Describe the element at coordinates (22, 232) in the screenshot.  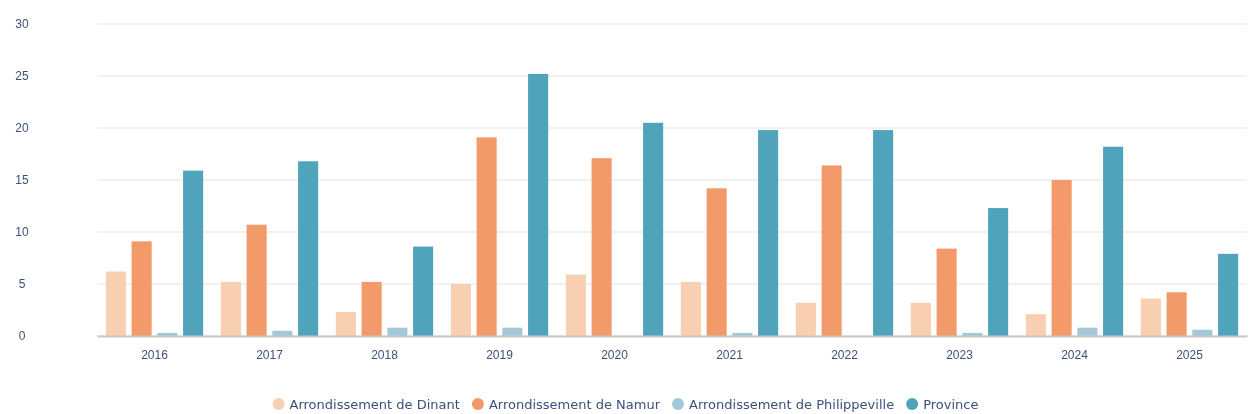
I see `y-tick-label: 10` at that location.